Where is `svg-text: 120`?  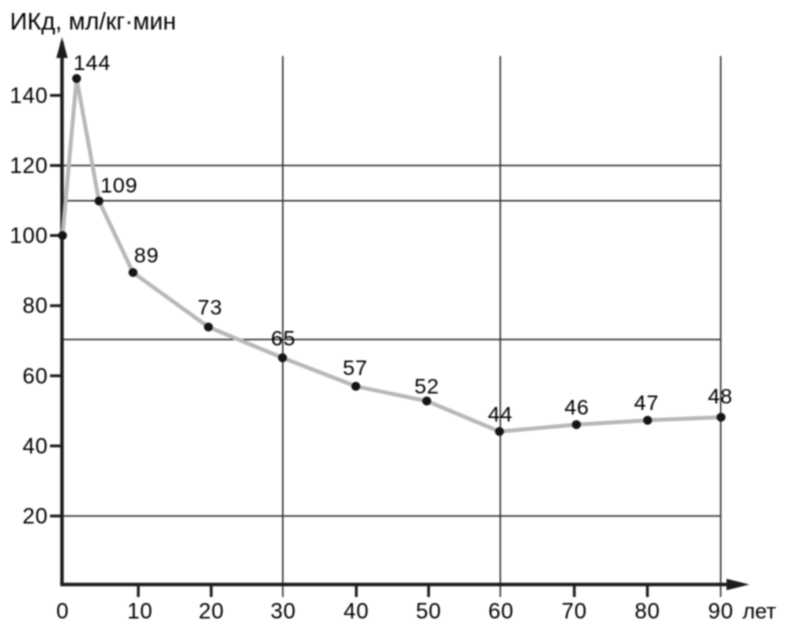
svg-text: 120 is located at coordinates (29, 165).